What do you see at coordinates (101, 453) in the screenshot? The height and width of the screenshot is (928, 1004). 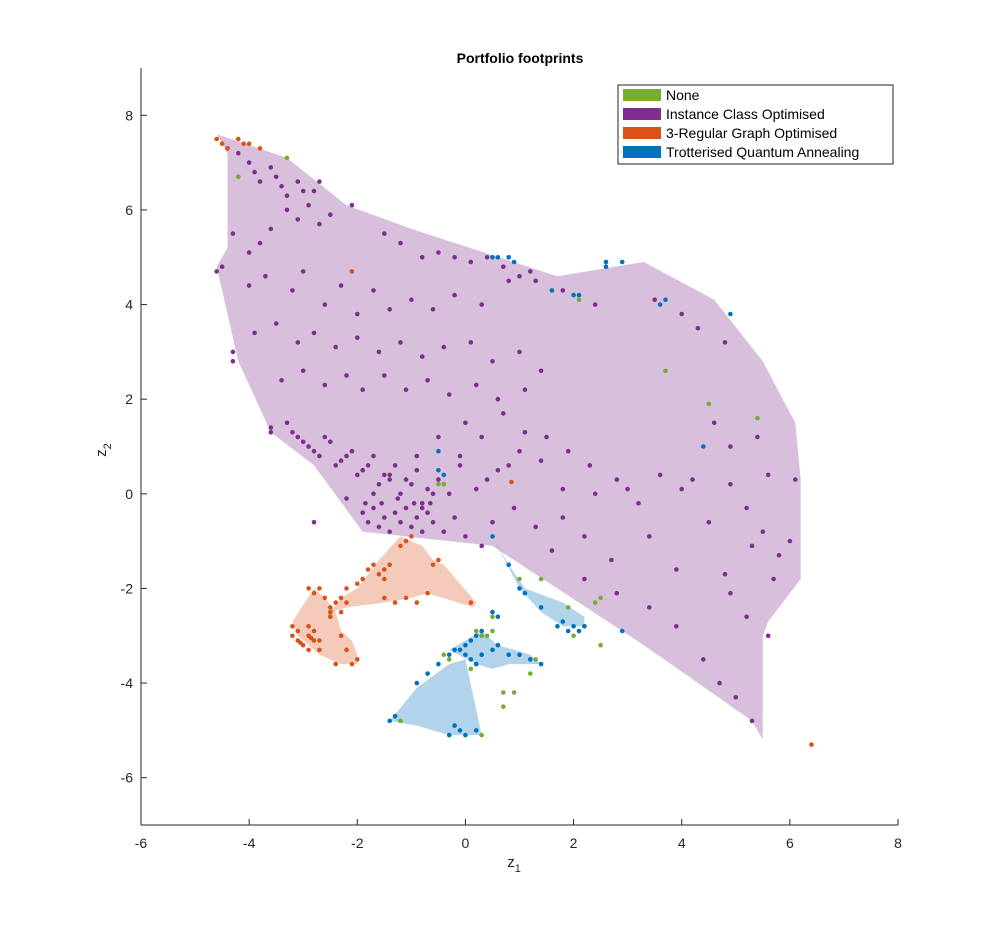 I see `y-axis-title-main: z` at bounding box center [101, 453].